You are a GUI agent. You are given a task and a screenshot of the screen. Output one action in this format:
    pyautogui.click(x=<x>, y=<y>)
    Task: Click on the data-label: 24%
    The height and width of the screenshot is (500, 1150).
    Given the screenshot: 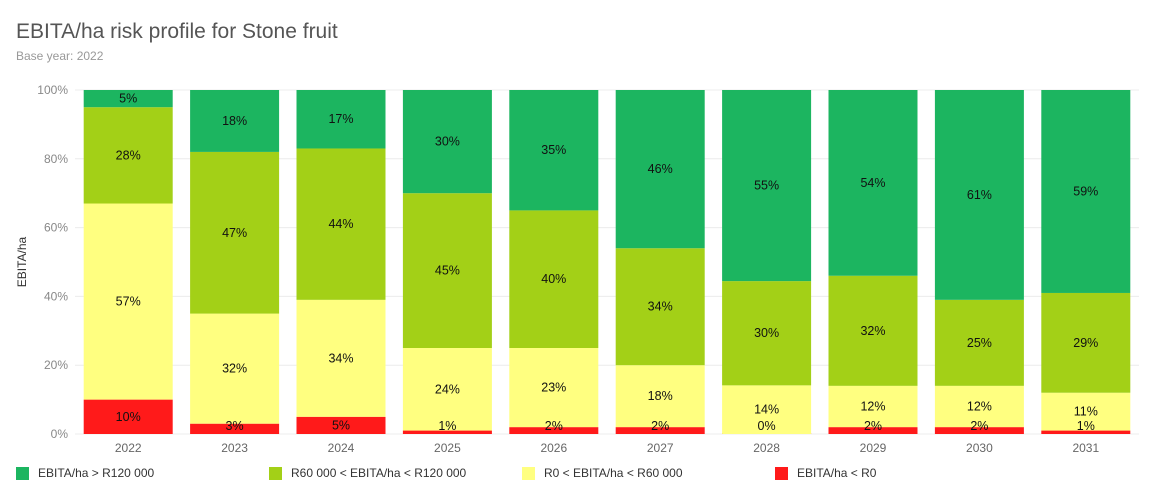 What is the action you would take?
    pyautogui.click(x=447, y=389)
    